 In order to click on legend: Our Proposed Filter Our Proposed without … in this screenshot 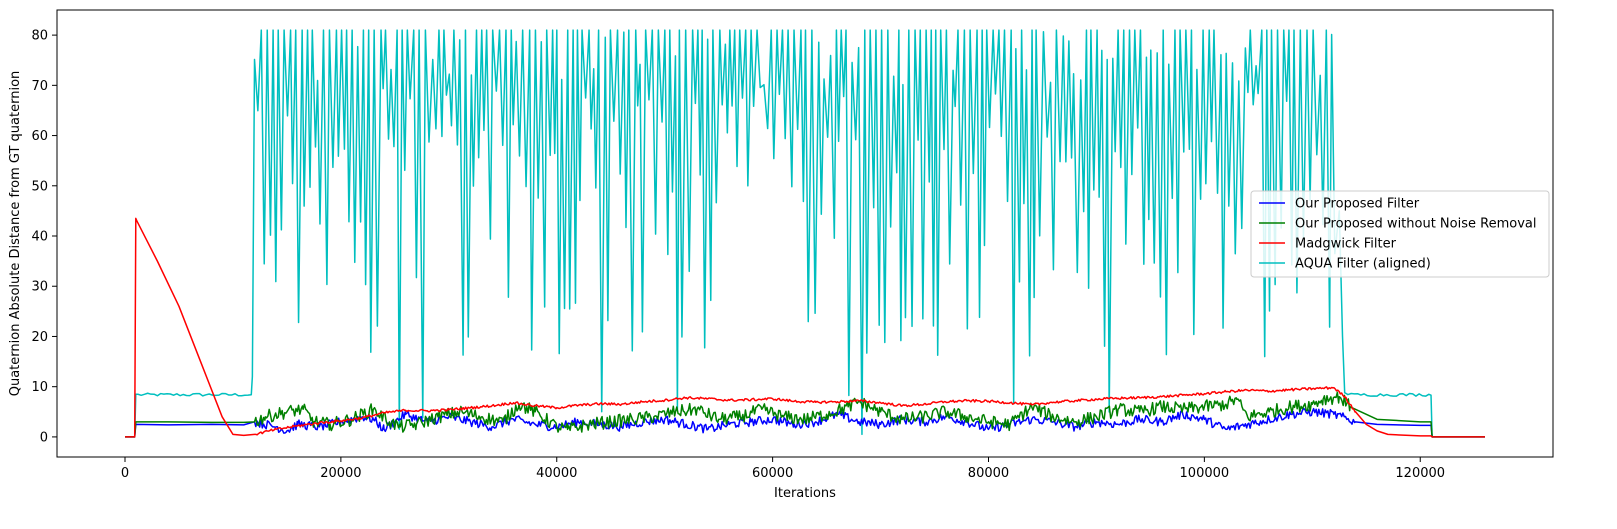, I will do `click(1400, 234)`.